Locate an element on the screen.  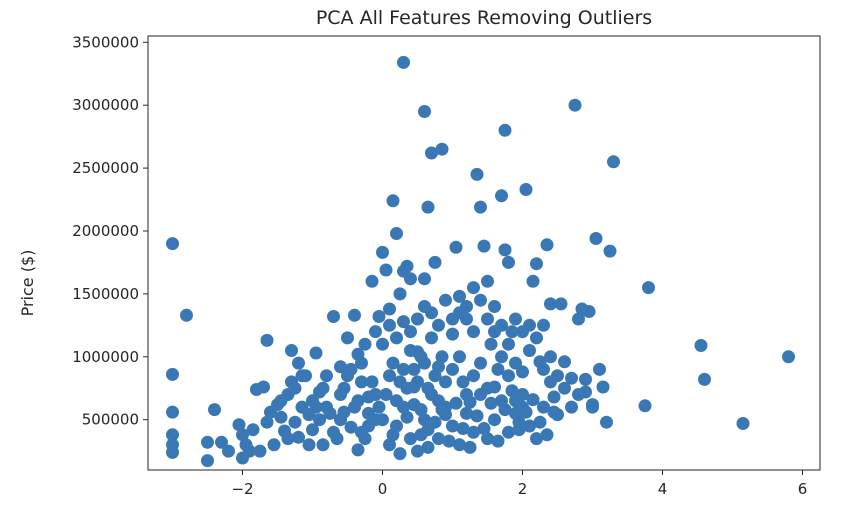
y-tick-label: 2500000 is located at coordinates (105, 168).